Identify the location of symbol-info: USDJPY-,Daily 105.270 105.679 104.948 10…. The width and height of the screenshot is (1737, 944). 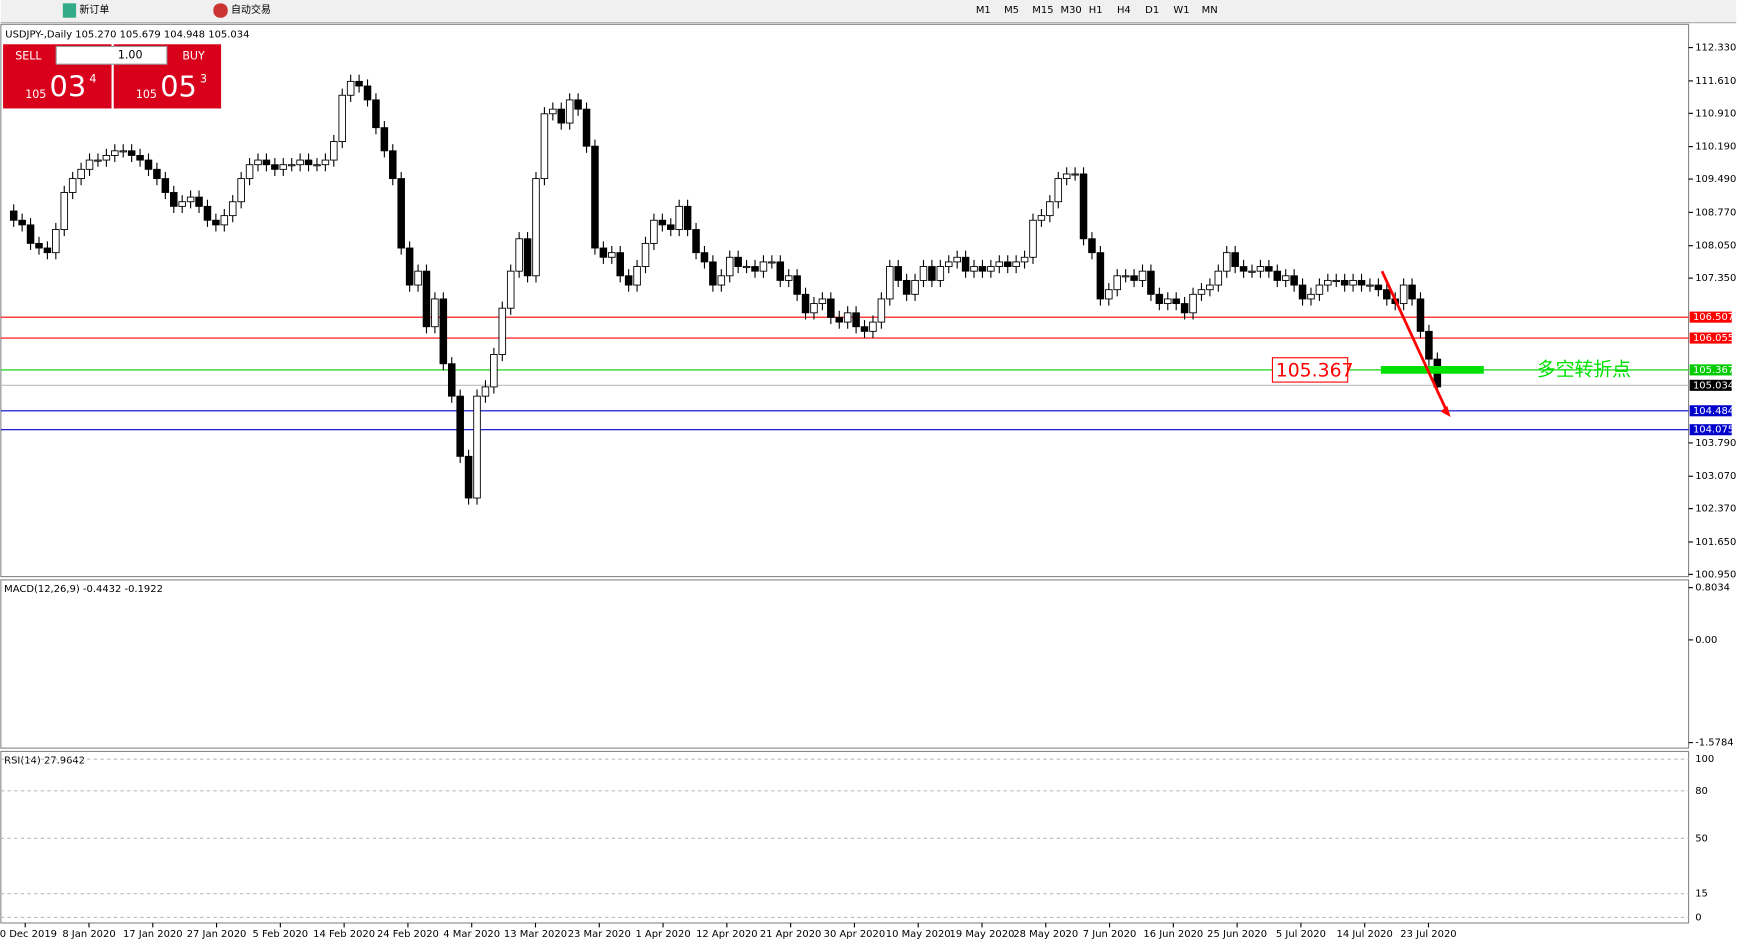
(127, 34).